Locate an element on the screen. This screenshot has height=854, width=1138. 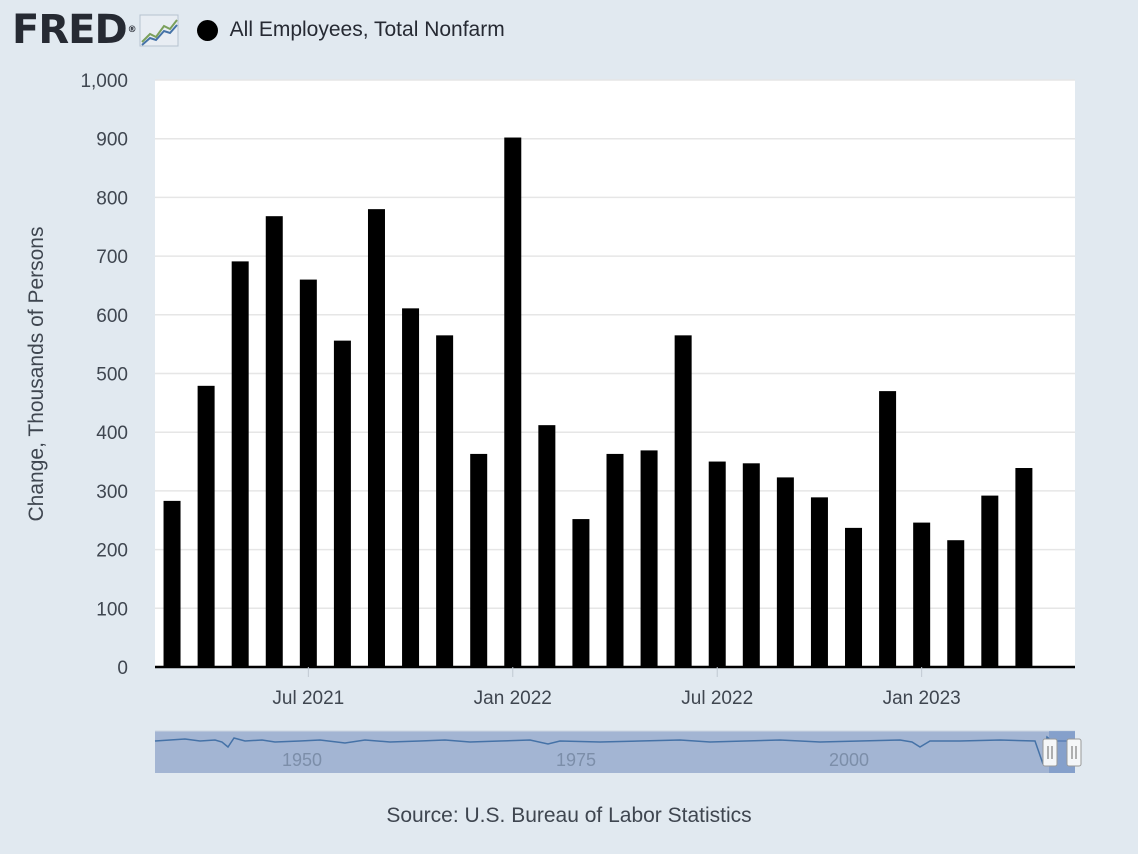
legend-marker is located at coordinates (207, 30).